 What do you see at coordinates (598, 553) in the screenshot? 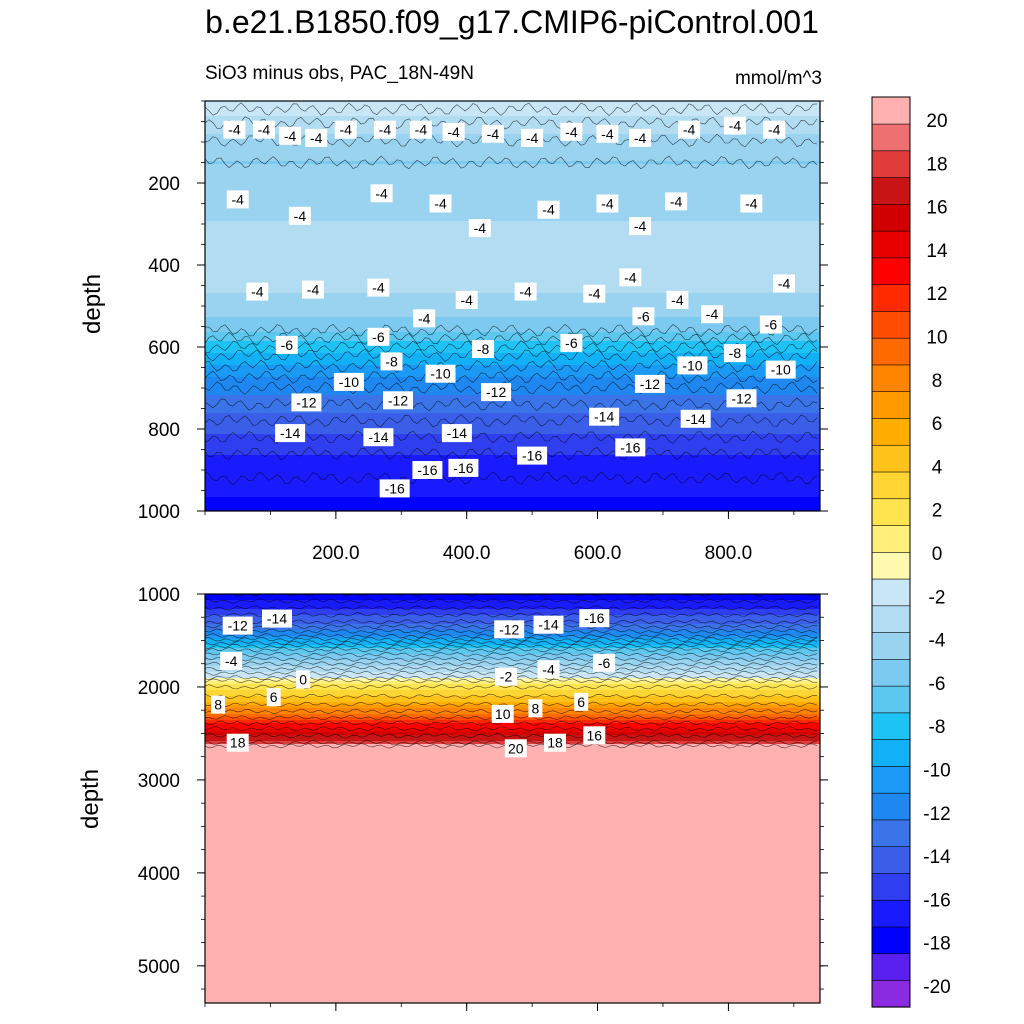
I see `x-tick-label: 600.0` at bounding box center [598, 553].